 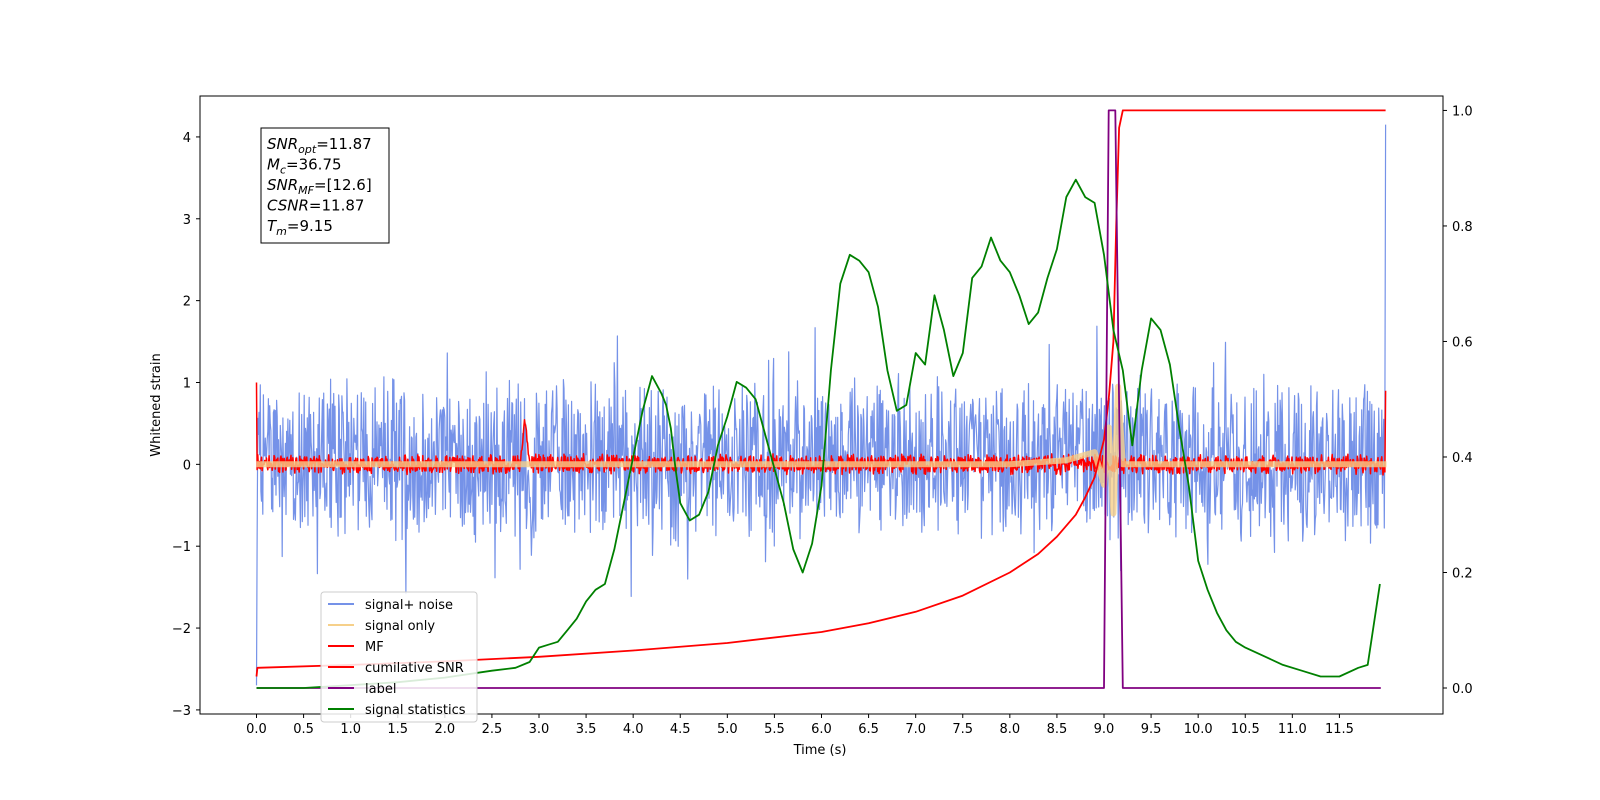 What do you see at coordinates (868, 729) in the screenshot?
I see `x-tick-label: 6.5` at bounding box center [868, 729].